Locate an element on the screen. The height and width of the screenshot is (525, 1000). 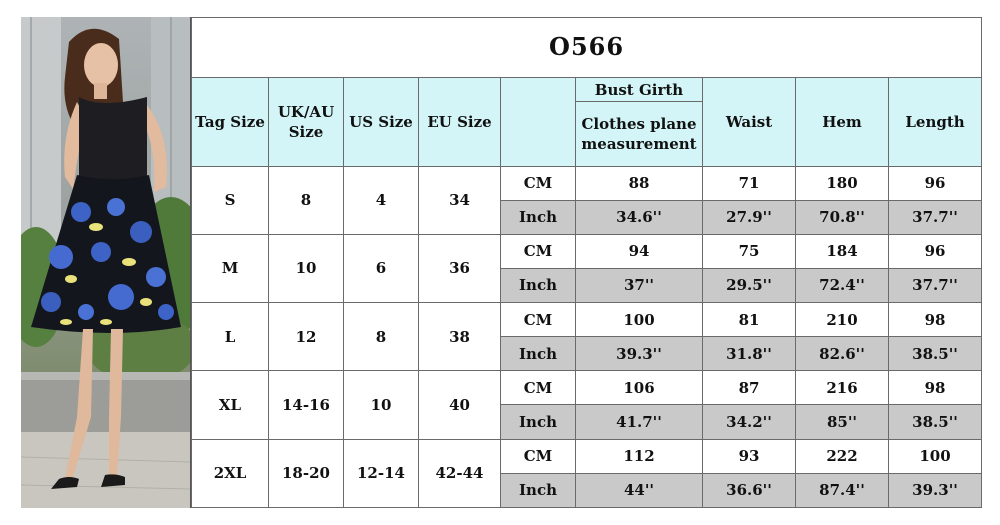
bust-cm-cell: 88 is located at coordinates (639, 183).